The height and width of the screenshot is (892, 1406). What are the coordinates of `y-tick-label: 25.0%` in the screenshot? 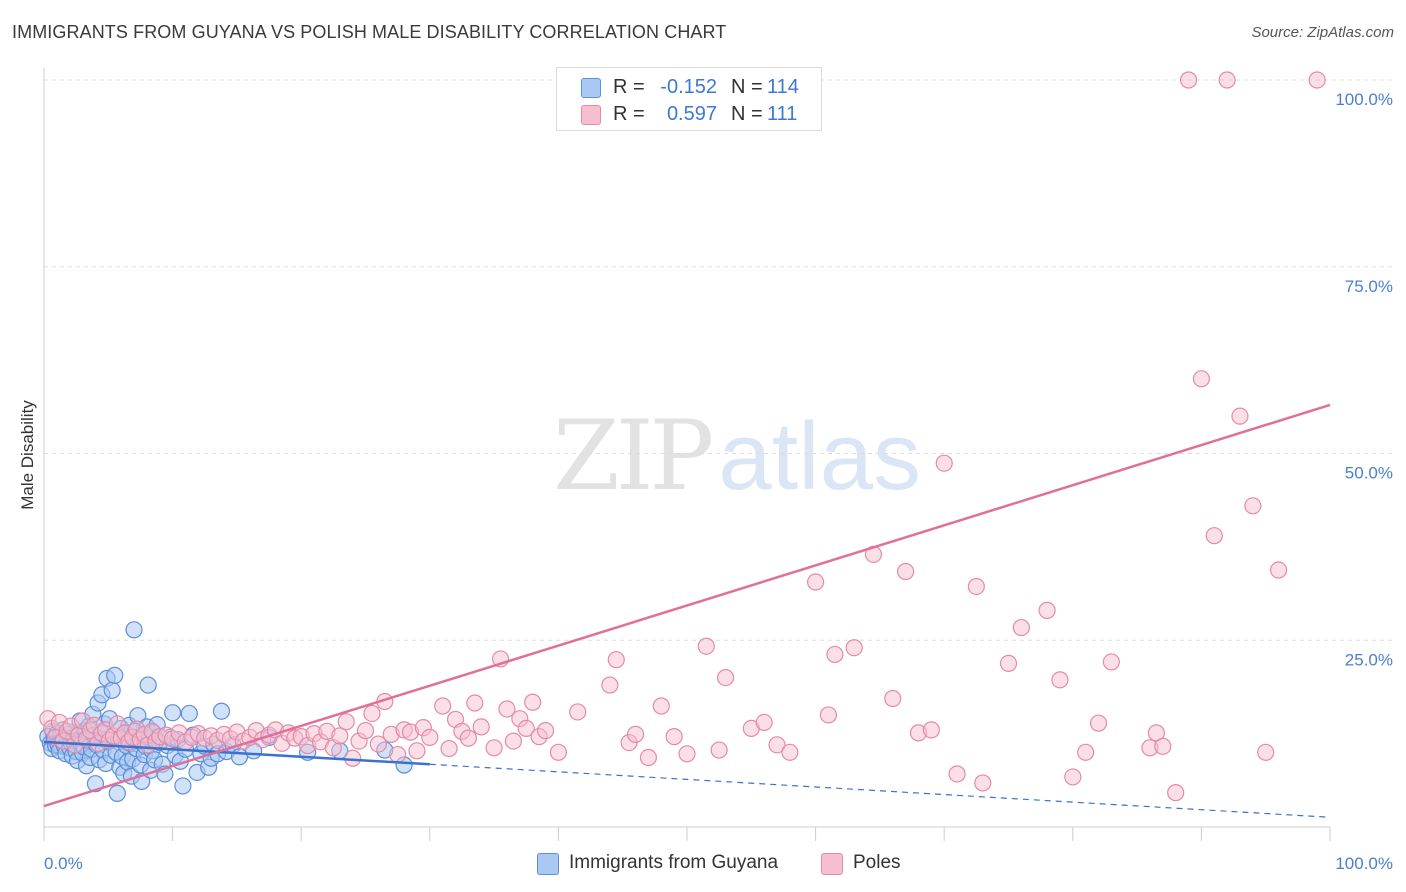 It's located at (1369, 659).